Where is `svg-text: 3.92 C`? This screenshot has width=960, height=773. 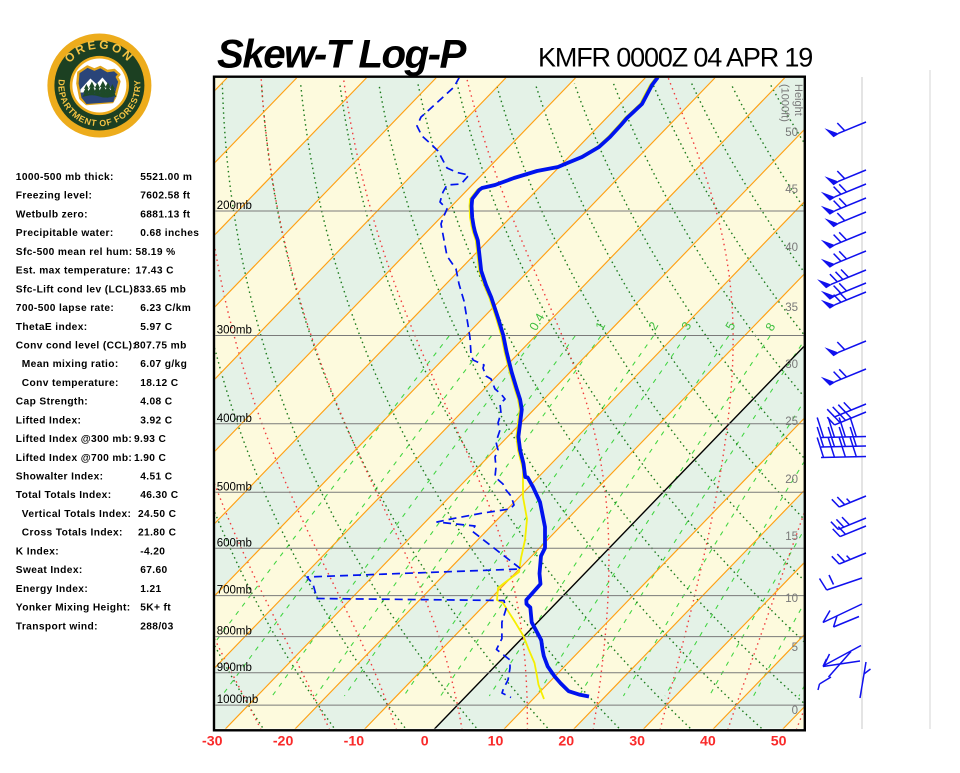 svg-text: 3.92 C is located at coordinates (156, 420).